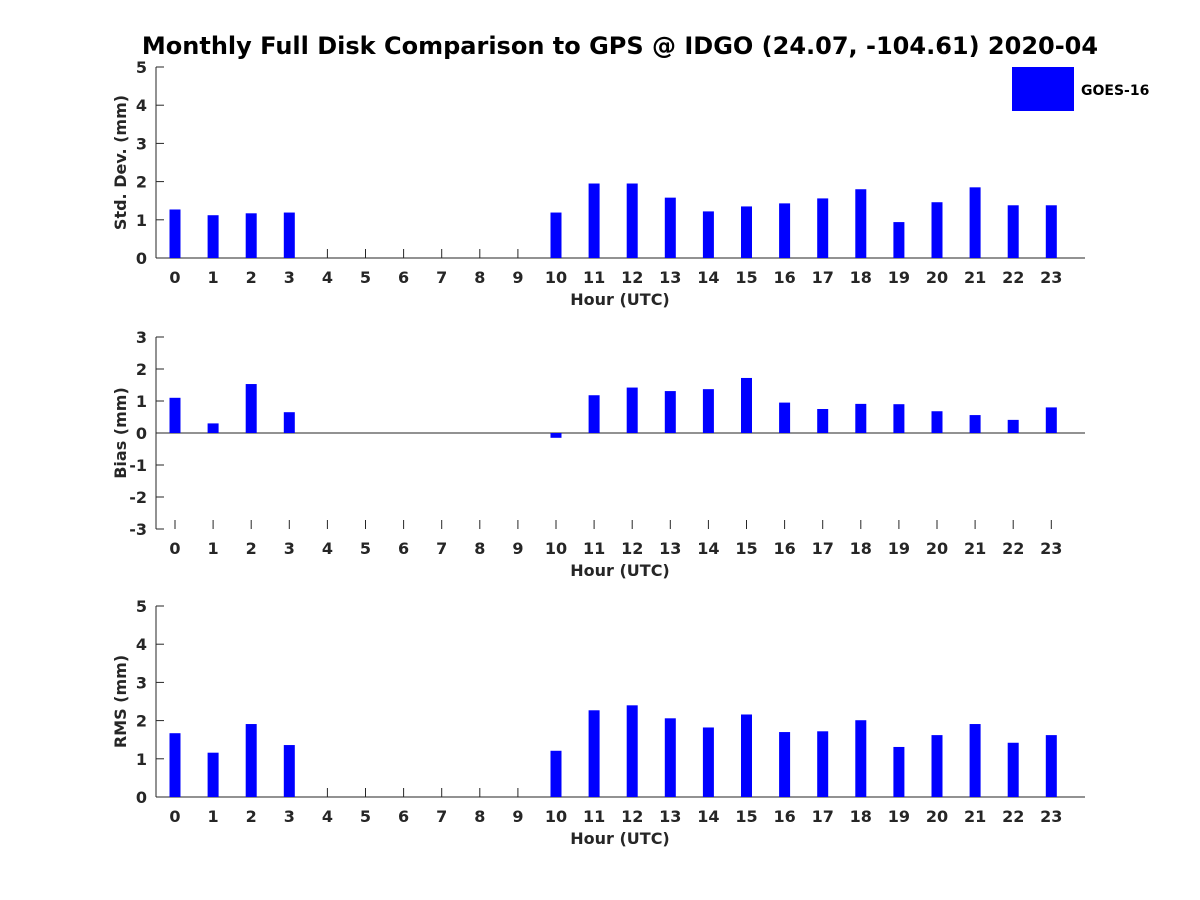 The height and width of the screenshot is (900, 1200). What do you see at coordinates (620, 299) in the screenshot?
I see `std-dev-xlabel: Hour (UTC)` at bounding box center [620, 299].